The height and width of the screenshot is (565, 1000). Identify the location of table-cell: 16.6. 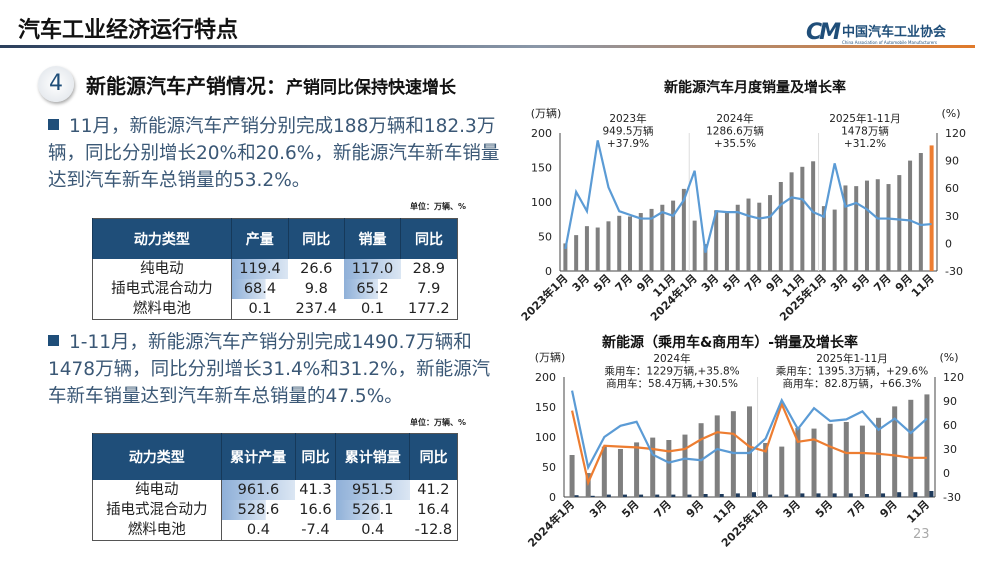
(315, 510).